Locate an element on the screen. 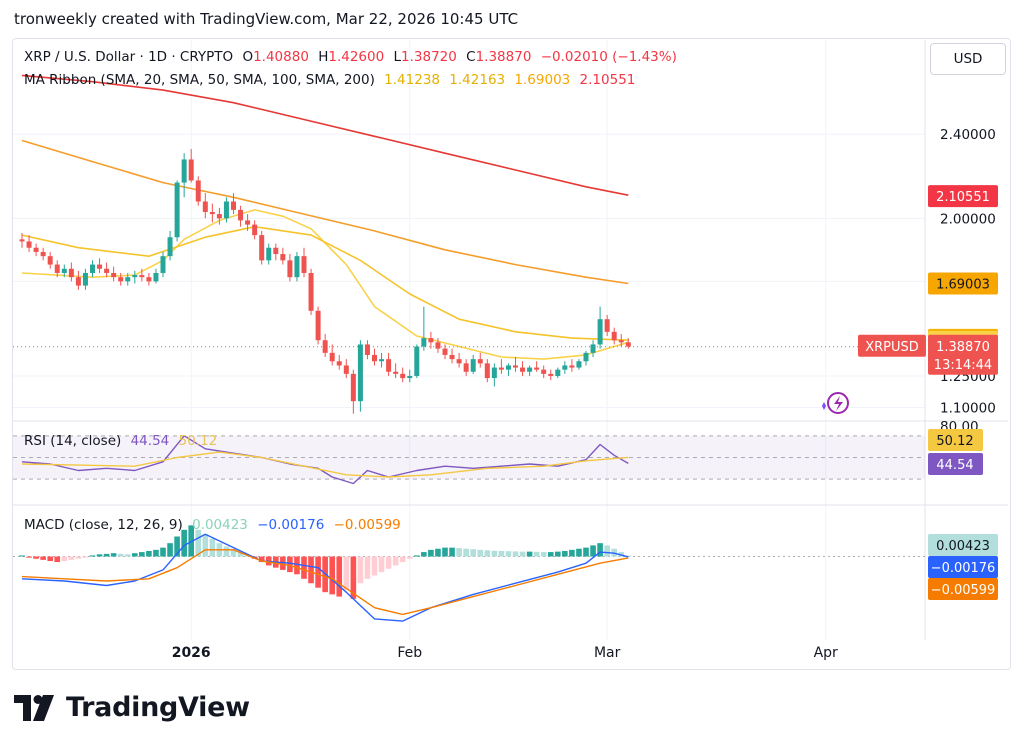 This screenshot has width=1024, height=748. sparkle-icon is located at coordinates (824, 406).